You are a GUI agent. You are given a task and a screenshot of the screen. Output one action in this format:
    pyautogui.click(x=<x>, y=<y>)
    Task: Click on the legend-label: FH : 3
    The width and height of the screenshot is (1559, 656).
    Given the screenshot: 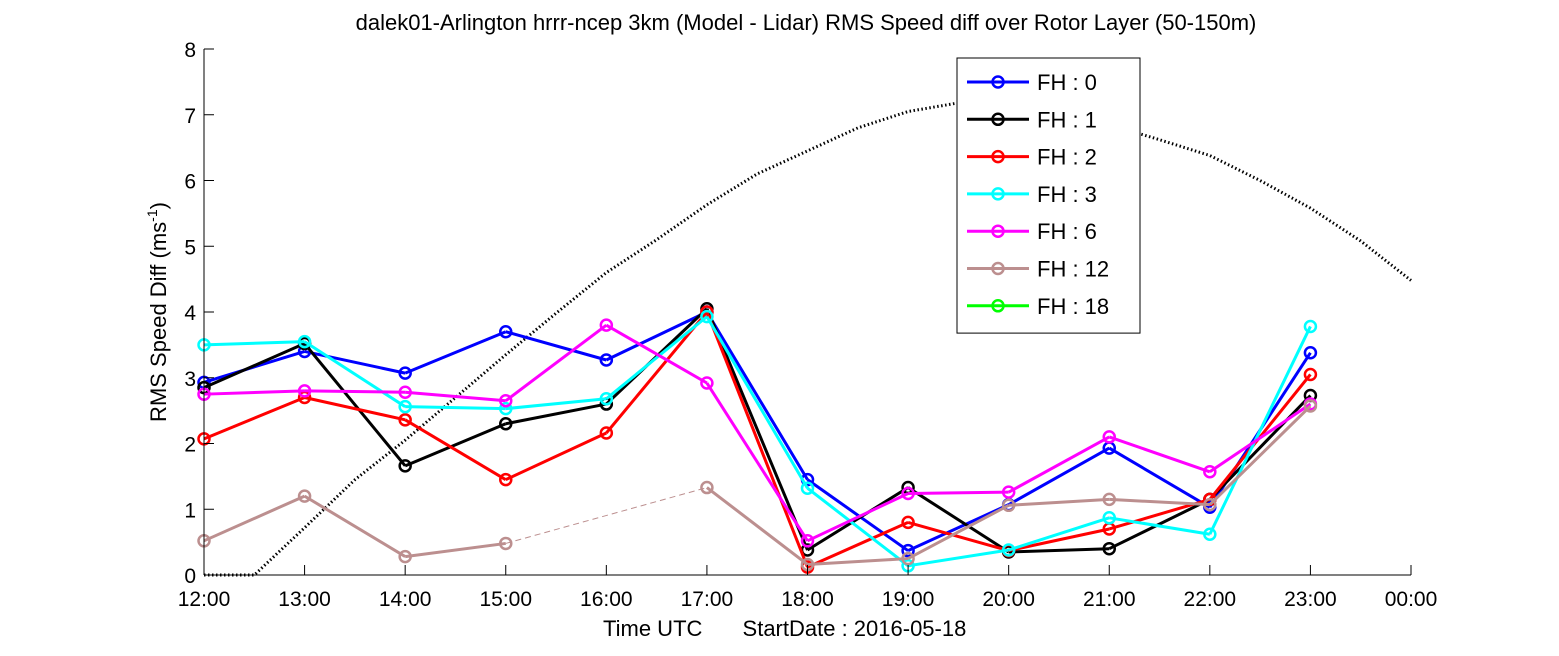 What is the action you would take?
    pyautogui.click(x=1067, y=194)
    